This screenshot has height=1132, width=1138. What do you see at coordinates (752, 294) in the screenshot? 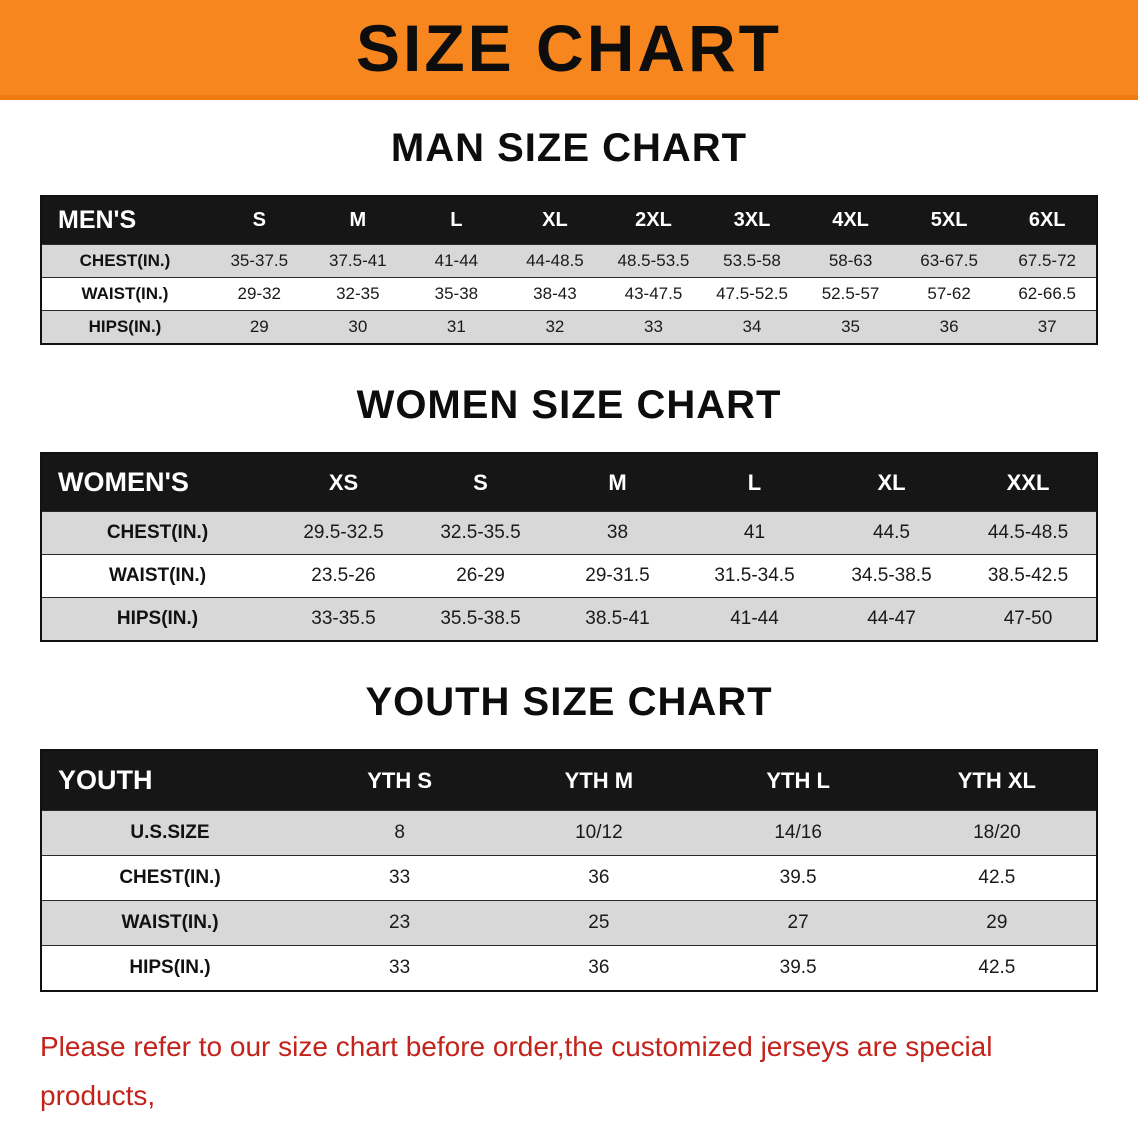
I see `size-value: 47.5-52.5` at bounding box center [752, 294].